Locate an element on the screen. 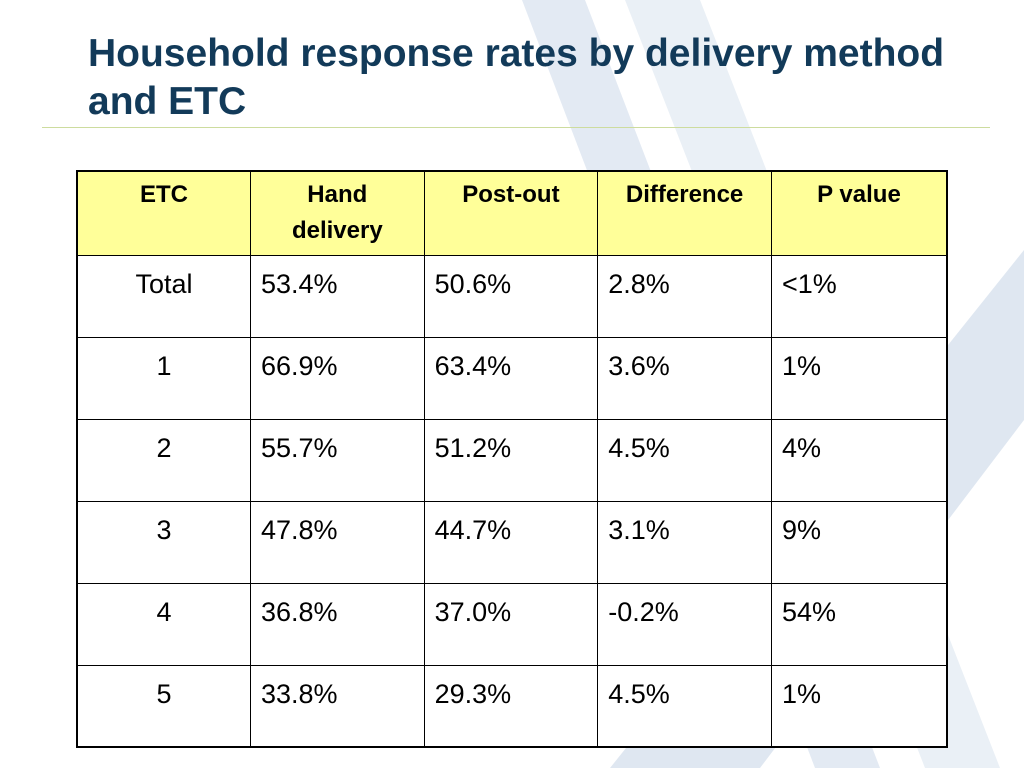 Image resolution: width=1024 pixels, height=768 pixels. cell-post-out: 29.3% is located at coordinates (511, 706).